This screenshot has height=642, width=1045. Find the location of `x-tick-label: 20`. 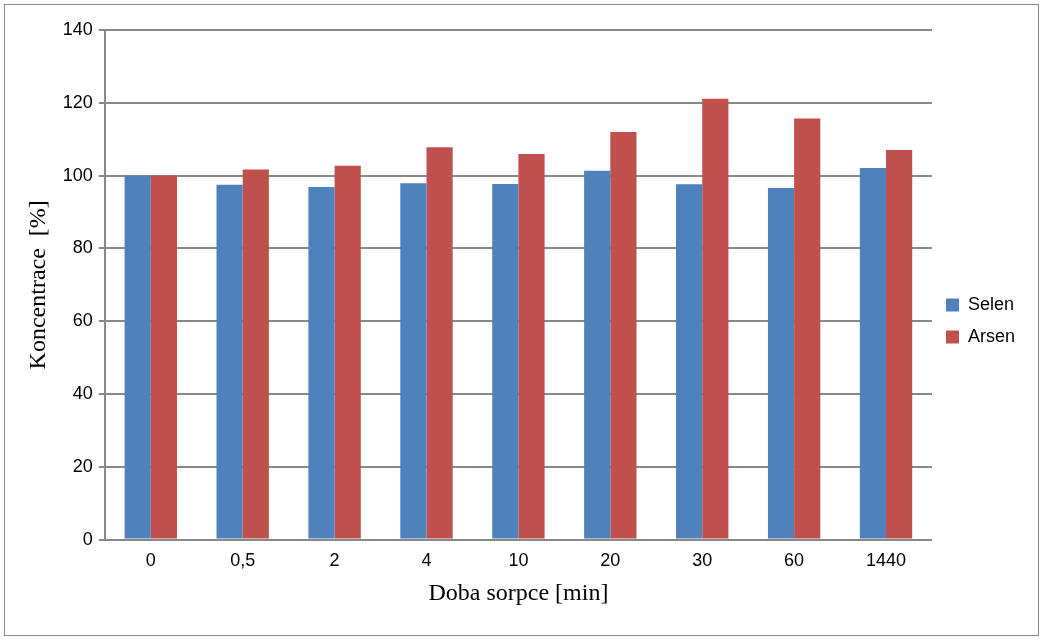

x-tick-label: 20 is located at coordinates (610, 560).